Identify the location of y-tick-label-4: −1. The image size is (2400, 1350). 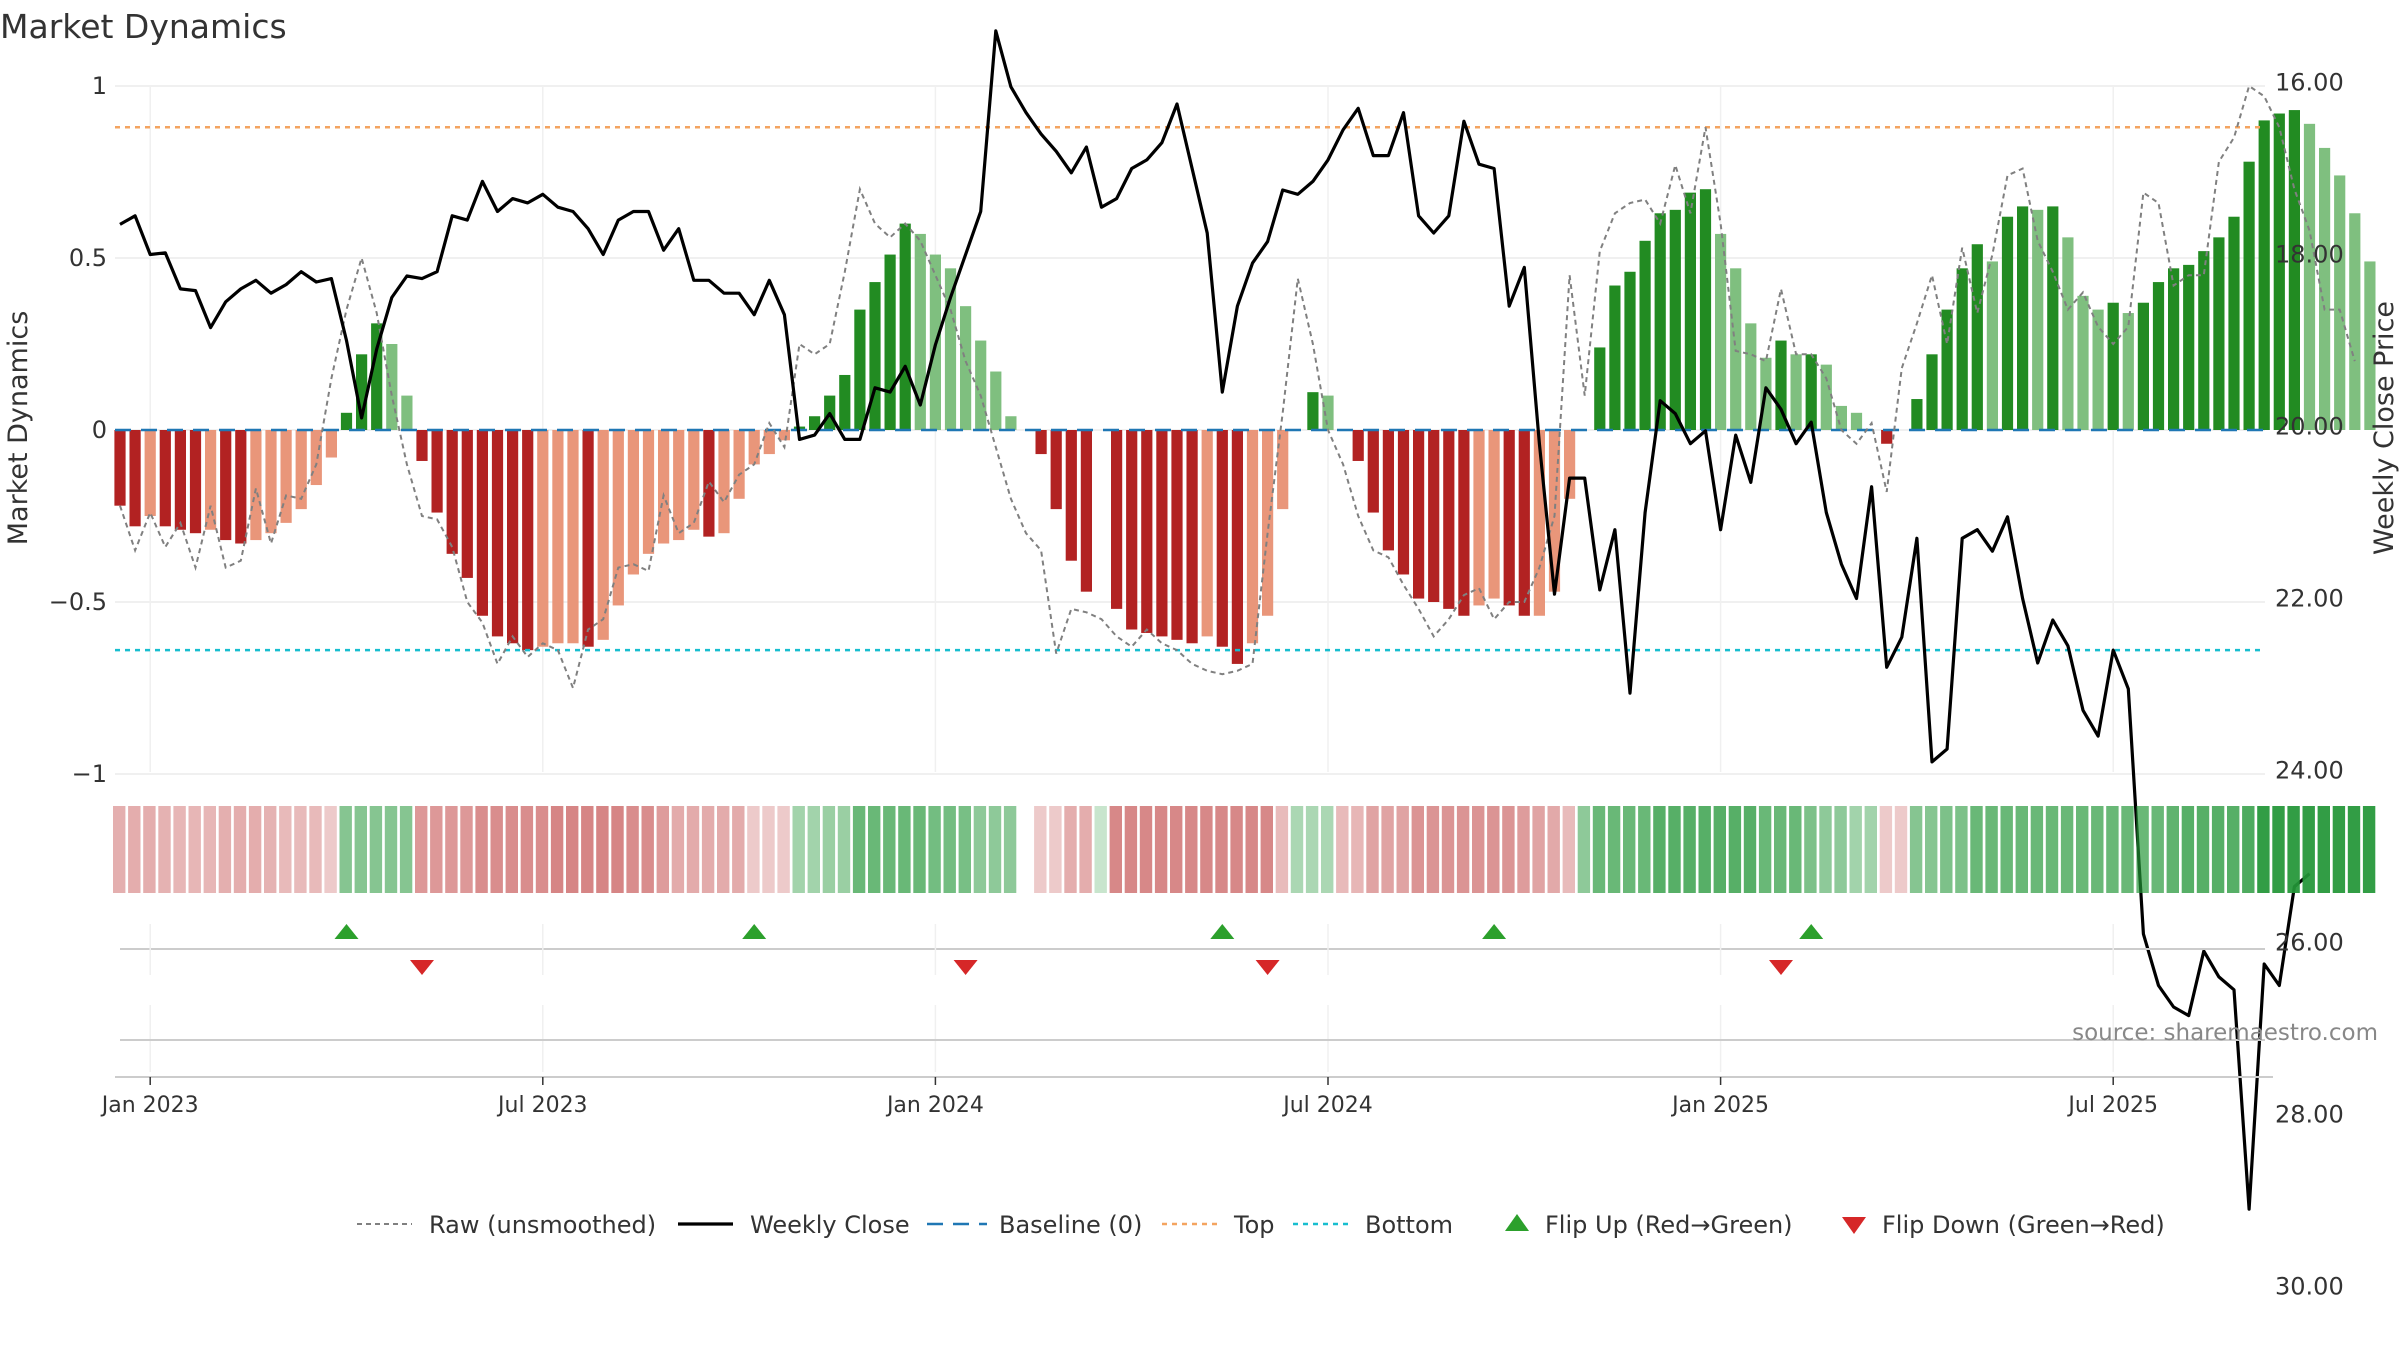
(89, 774).